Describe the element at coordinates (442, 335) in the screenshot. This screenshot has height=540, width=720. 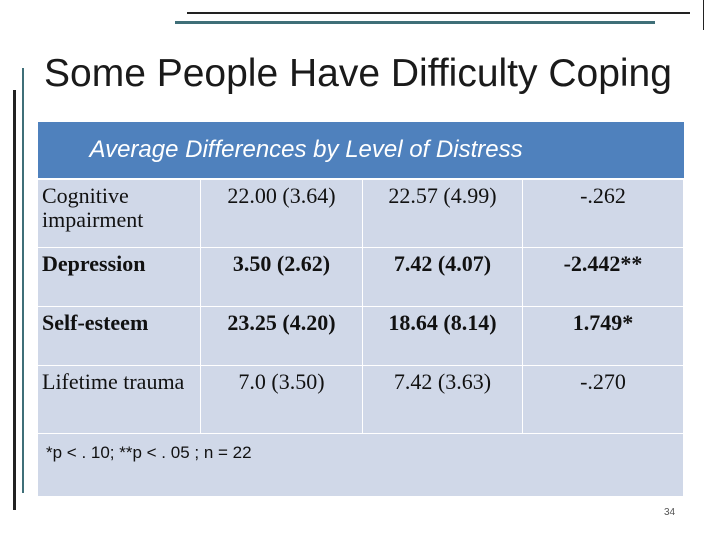
I see `cell: 18.64 (8.14)` at that location.